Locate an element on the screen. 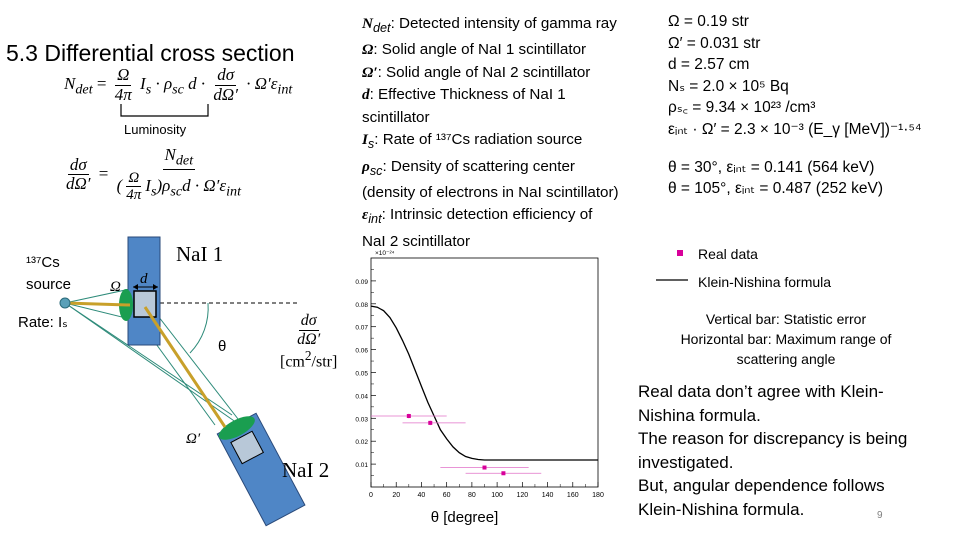 This screenshot has width=960, height=540. eq1-tail-sub: int is located at coordinates (285, 89).